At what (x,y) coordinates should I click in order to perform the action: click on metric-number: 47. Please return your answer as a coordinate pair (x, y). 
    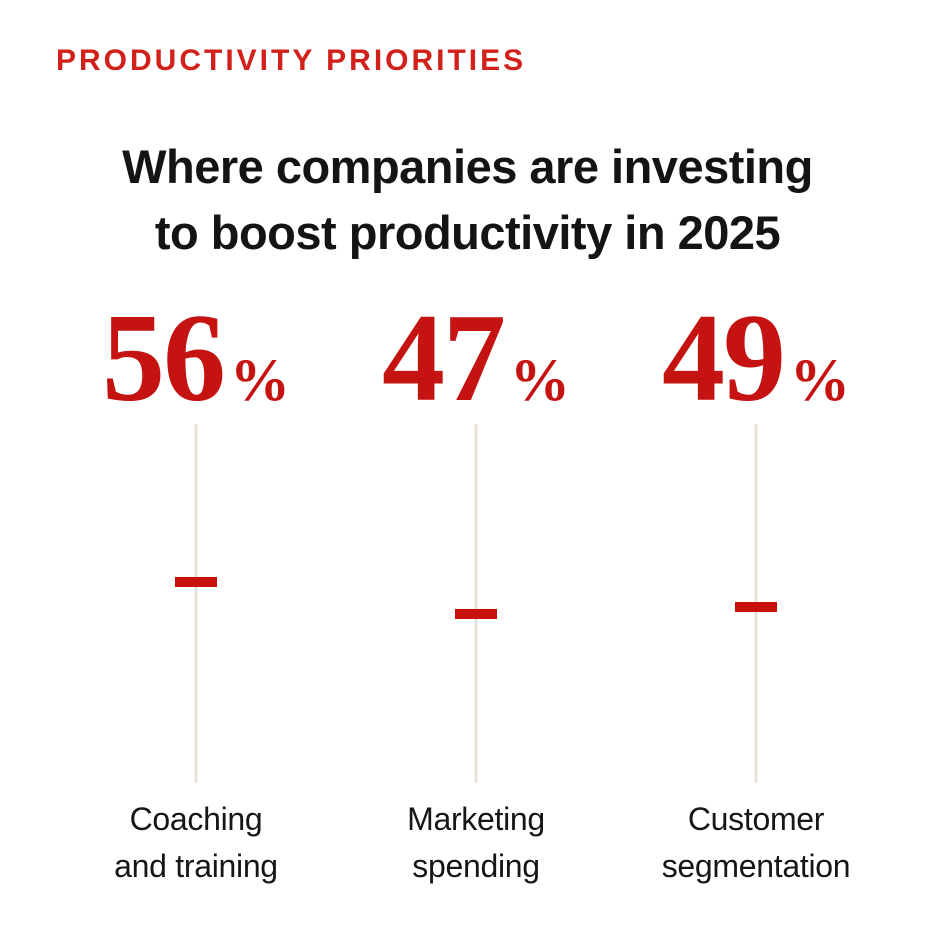
    Looking at the image, I should click on (444, 358).